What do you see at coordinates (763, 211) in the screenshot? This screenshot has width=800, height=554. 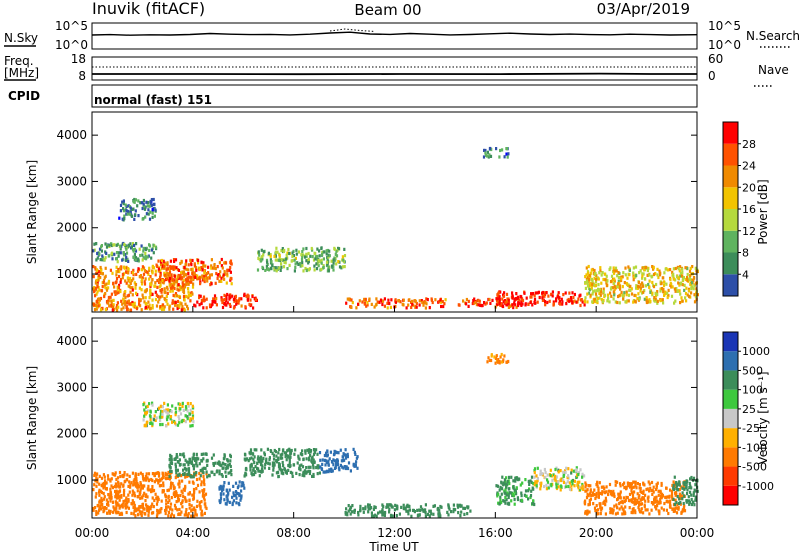 I see `power-colorbar-label: Power [dB]` at bounding box center [763, 211].